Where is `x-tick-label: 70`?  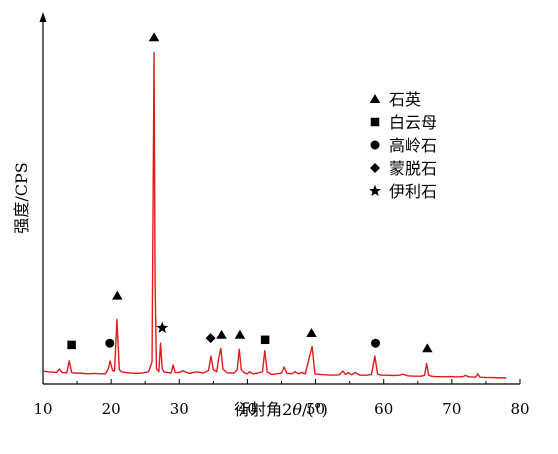 x-tick-label: 70 is located at coordinates (451, 409).